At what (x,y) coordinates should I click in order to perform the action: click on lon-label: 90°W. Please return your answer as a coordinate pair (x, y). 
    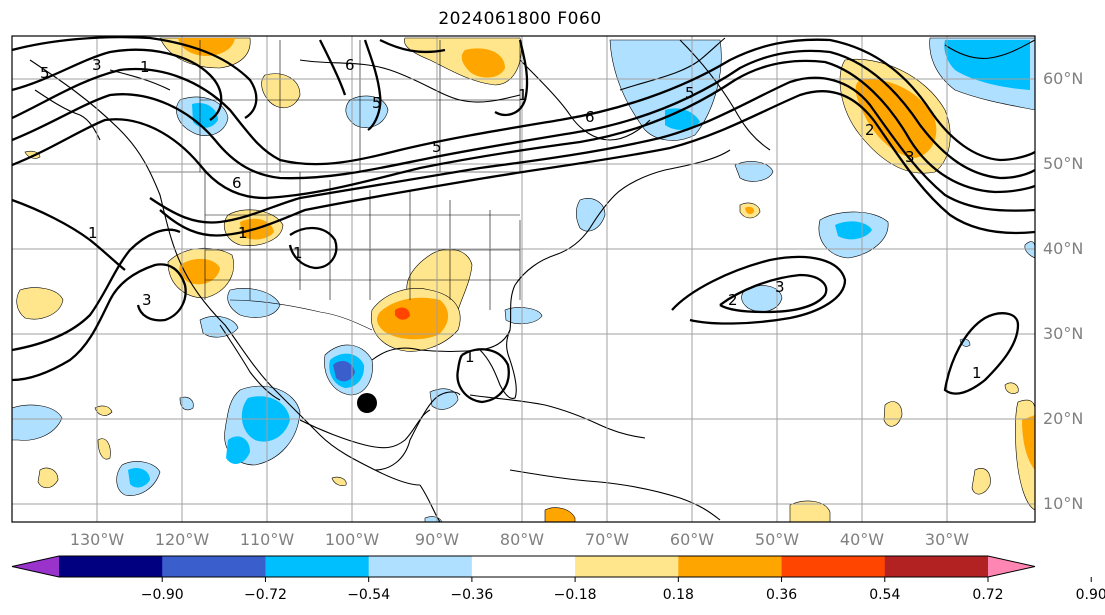
    Looking at the image, I should click on (437, 539).